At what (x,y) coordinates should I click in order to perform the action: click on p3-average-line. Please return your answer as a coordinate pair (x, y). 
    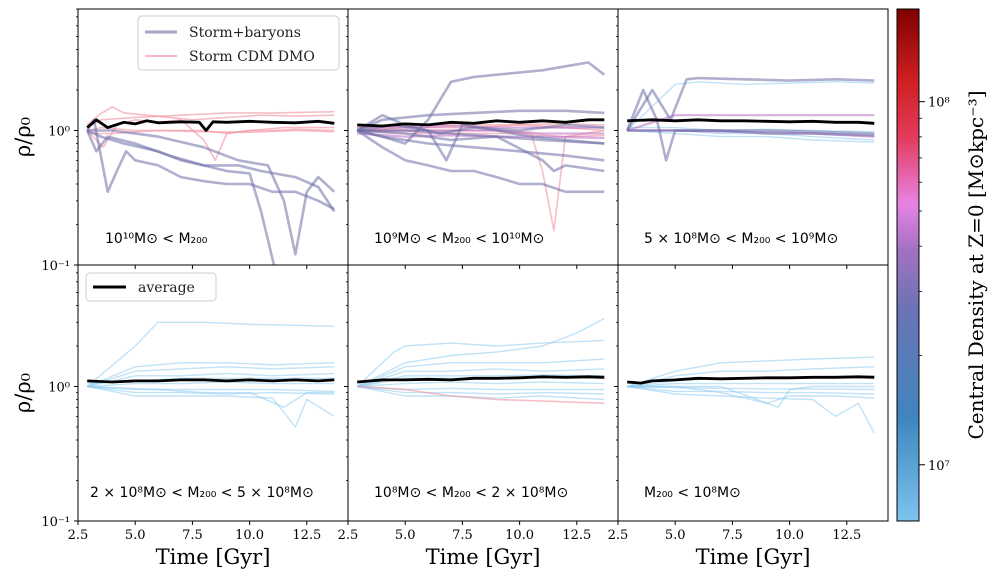
    Looking at the image, I should click on (751, 121).